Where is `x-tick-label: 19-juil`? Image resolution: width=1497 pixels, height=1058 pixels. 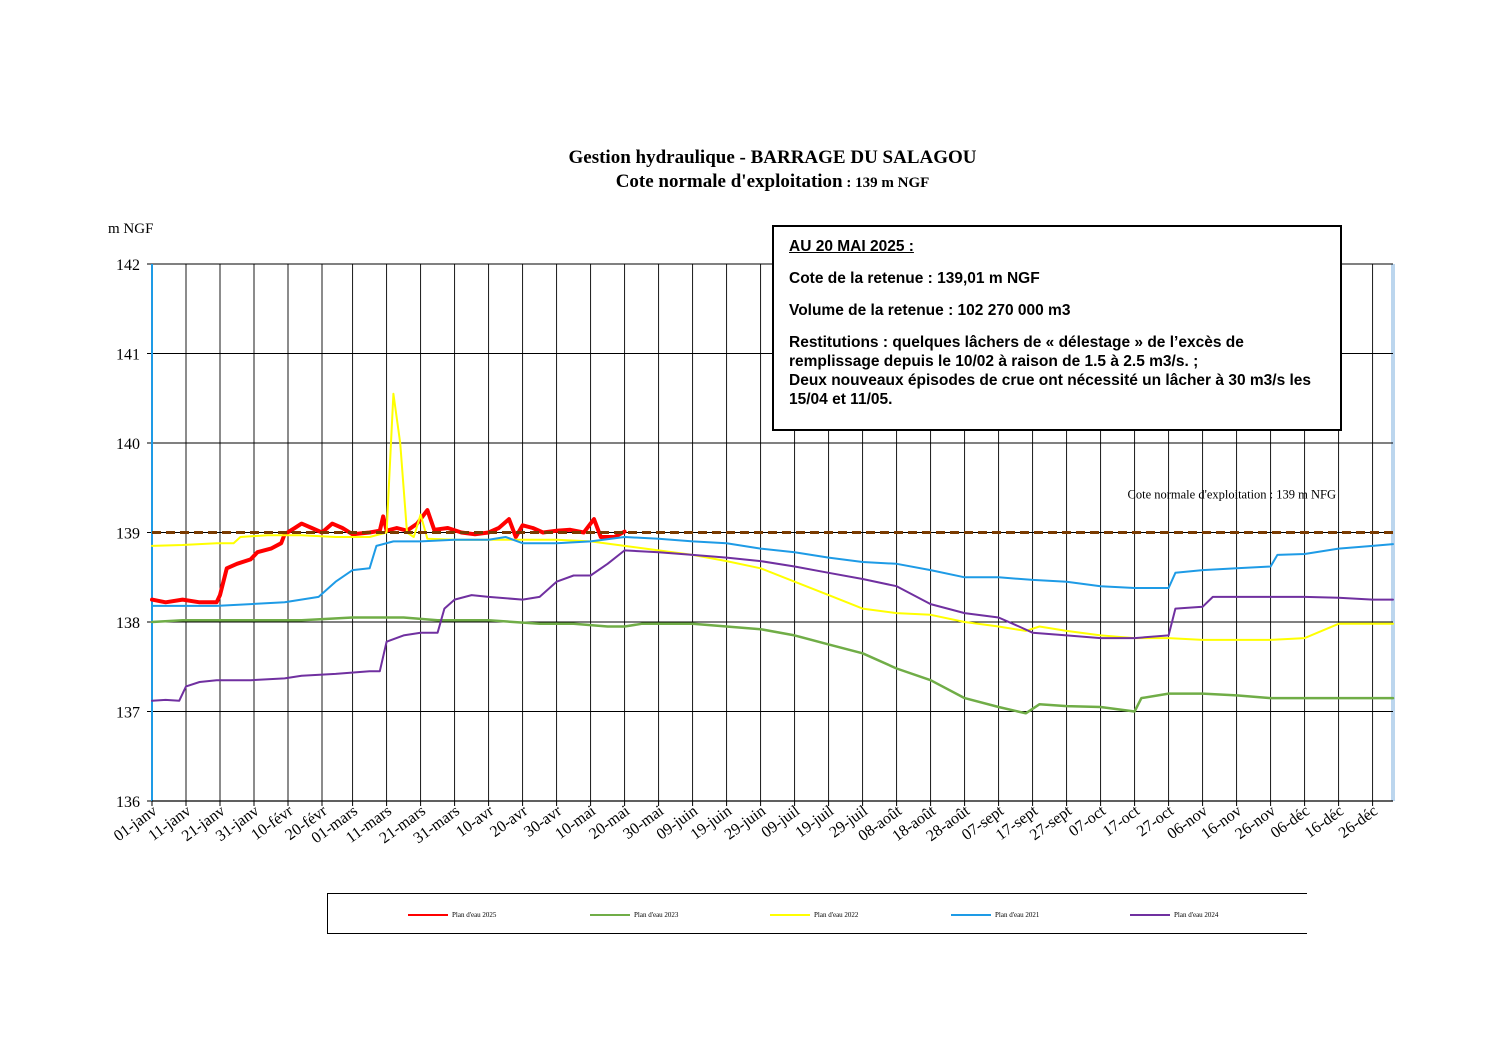 x-tick-label: 19-juil is located at coordinates (814, 821).